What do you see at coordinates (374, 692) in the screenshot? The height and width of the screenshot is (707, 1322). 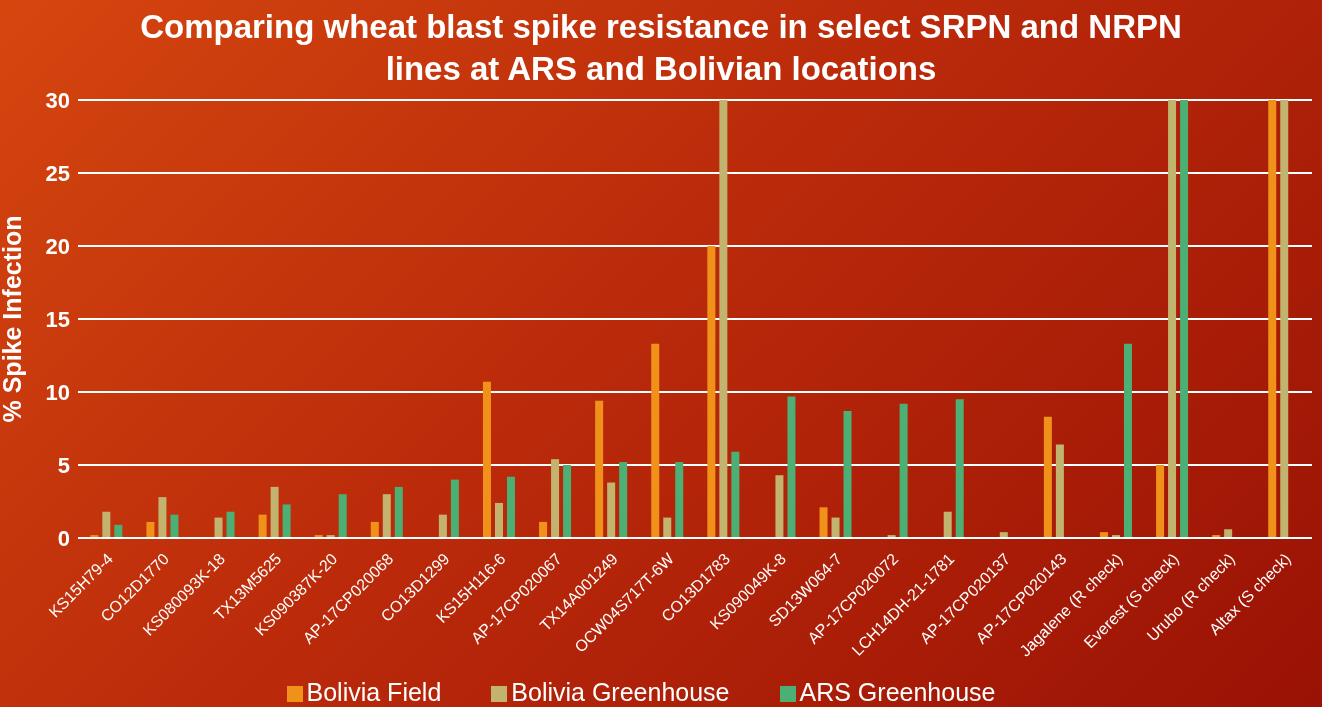 I see `legend-label: Bolivia Field` at bounding box center [374, 692].